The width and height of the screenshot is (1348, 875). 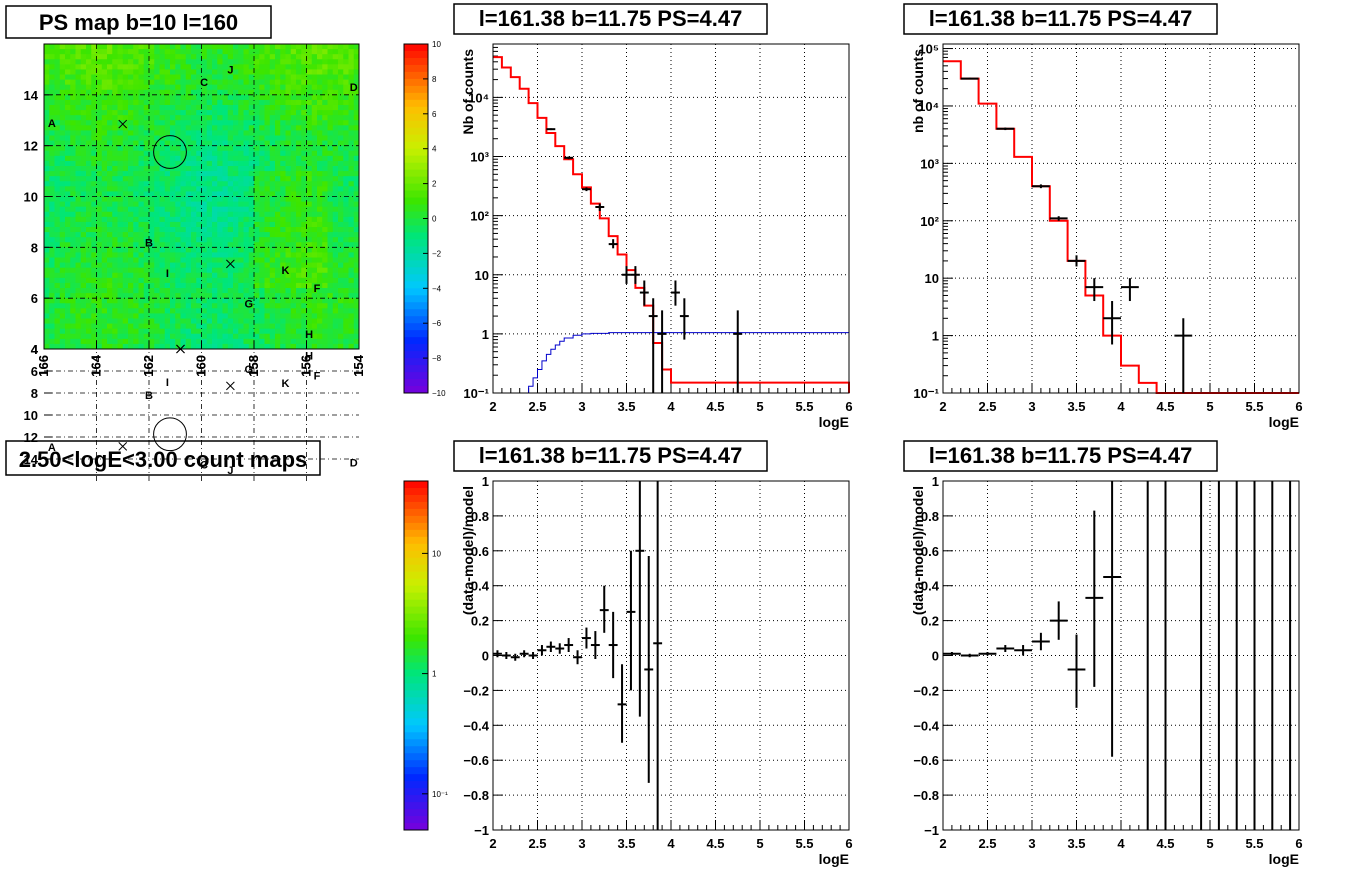 I want to click on psmap-colorbar-label: −4, so click(x=437, y=288).